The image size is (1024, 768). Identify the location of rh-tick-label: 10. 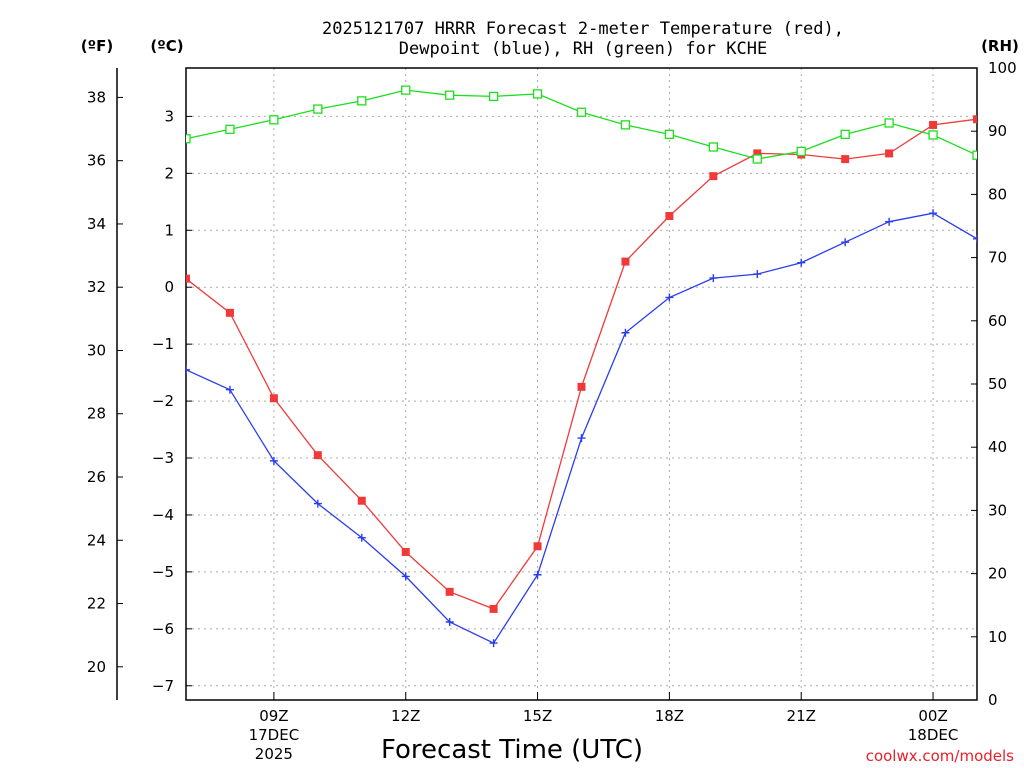
(997, 637).